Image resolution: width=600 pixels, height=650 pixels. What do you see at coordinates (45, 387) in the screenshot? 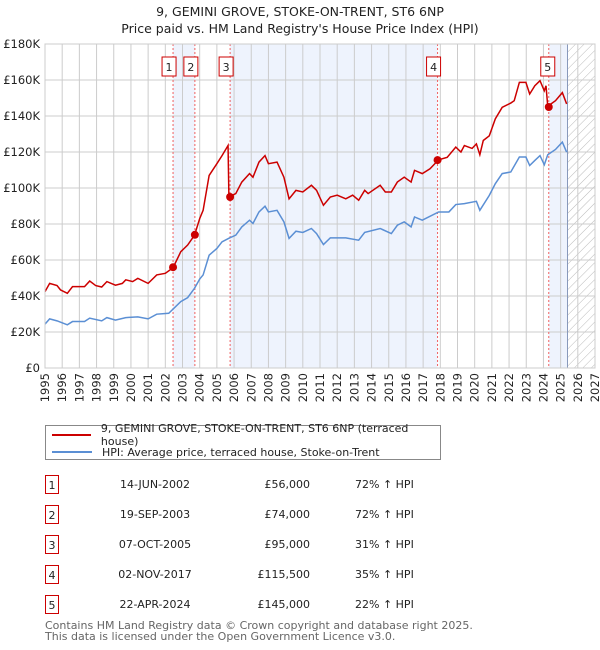
I see `x-tick-label: 1995` at bounding box center [45, 387].